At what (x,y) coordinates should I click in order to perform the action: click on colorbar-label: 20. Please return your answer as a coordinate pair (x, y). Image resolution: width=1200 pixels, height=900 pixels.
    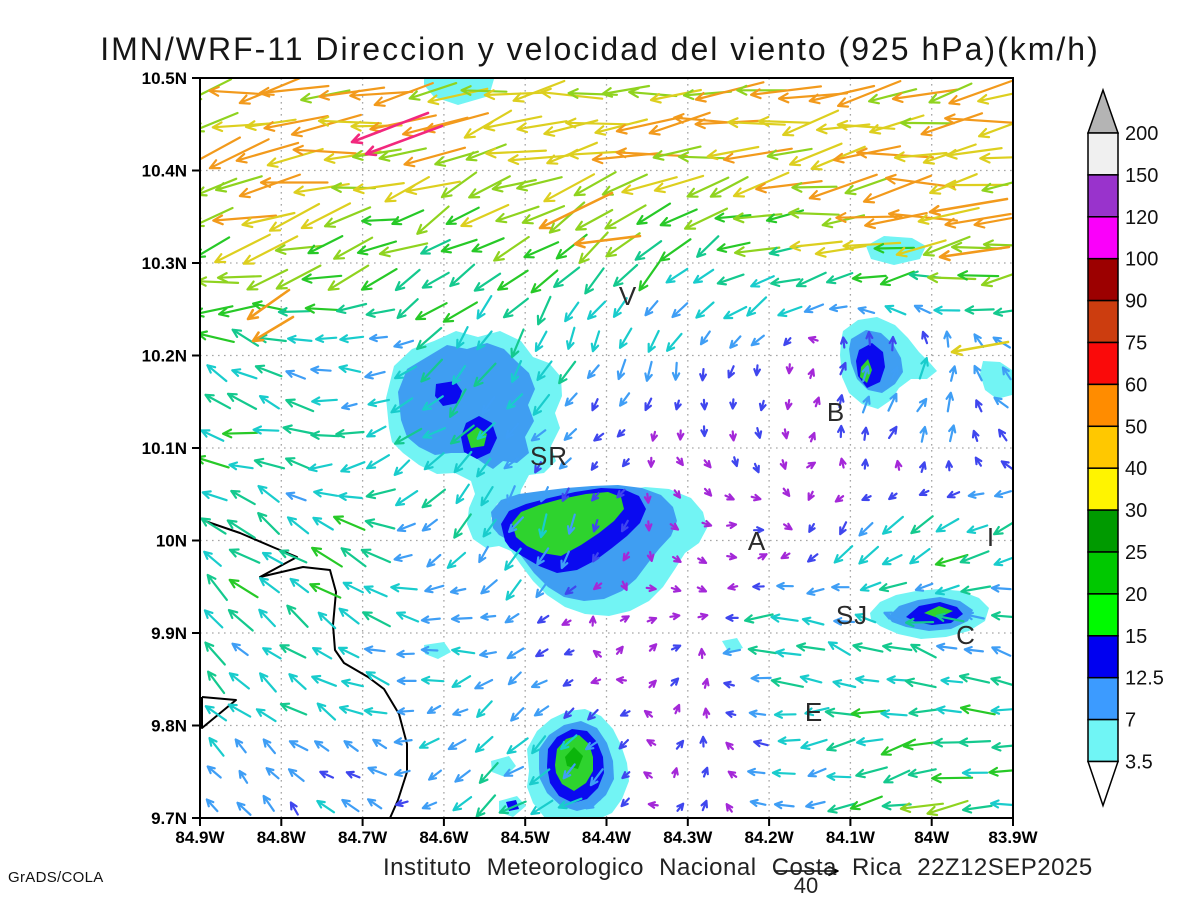
    Looking at the image, I should click on (1136, 595).